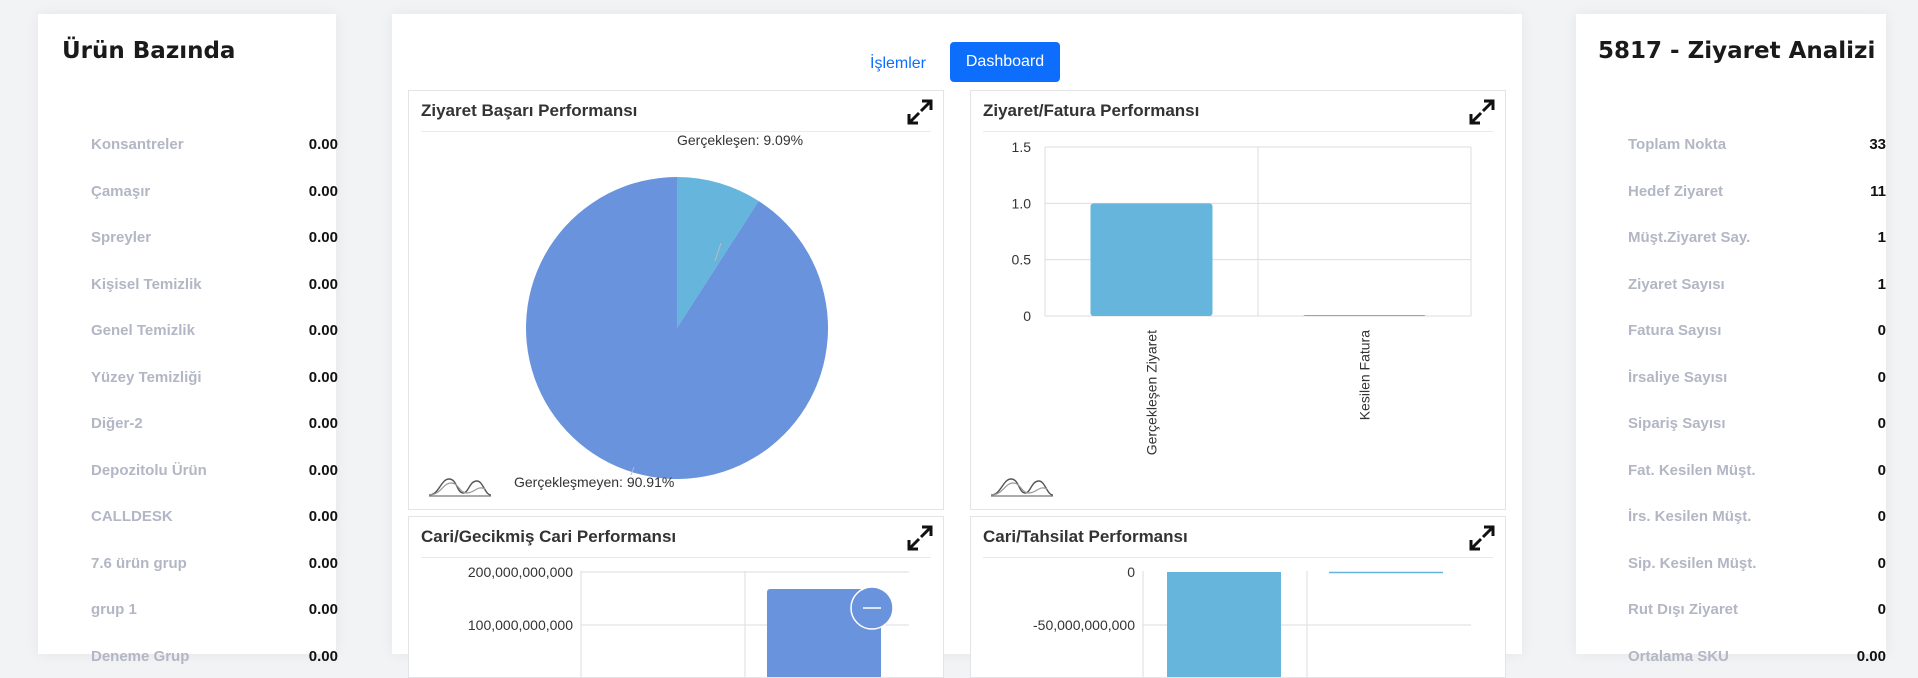 This screenshot has height=678, width=1918. Describe the element at coordinates (1757, 612) in the screenshot. I see `visit-stat-row: Rut Dışı Ziyaret 0` at that location.